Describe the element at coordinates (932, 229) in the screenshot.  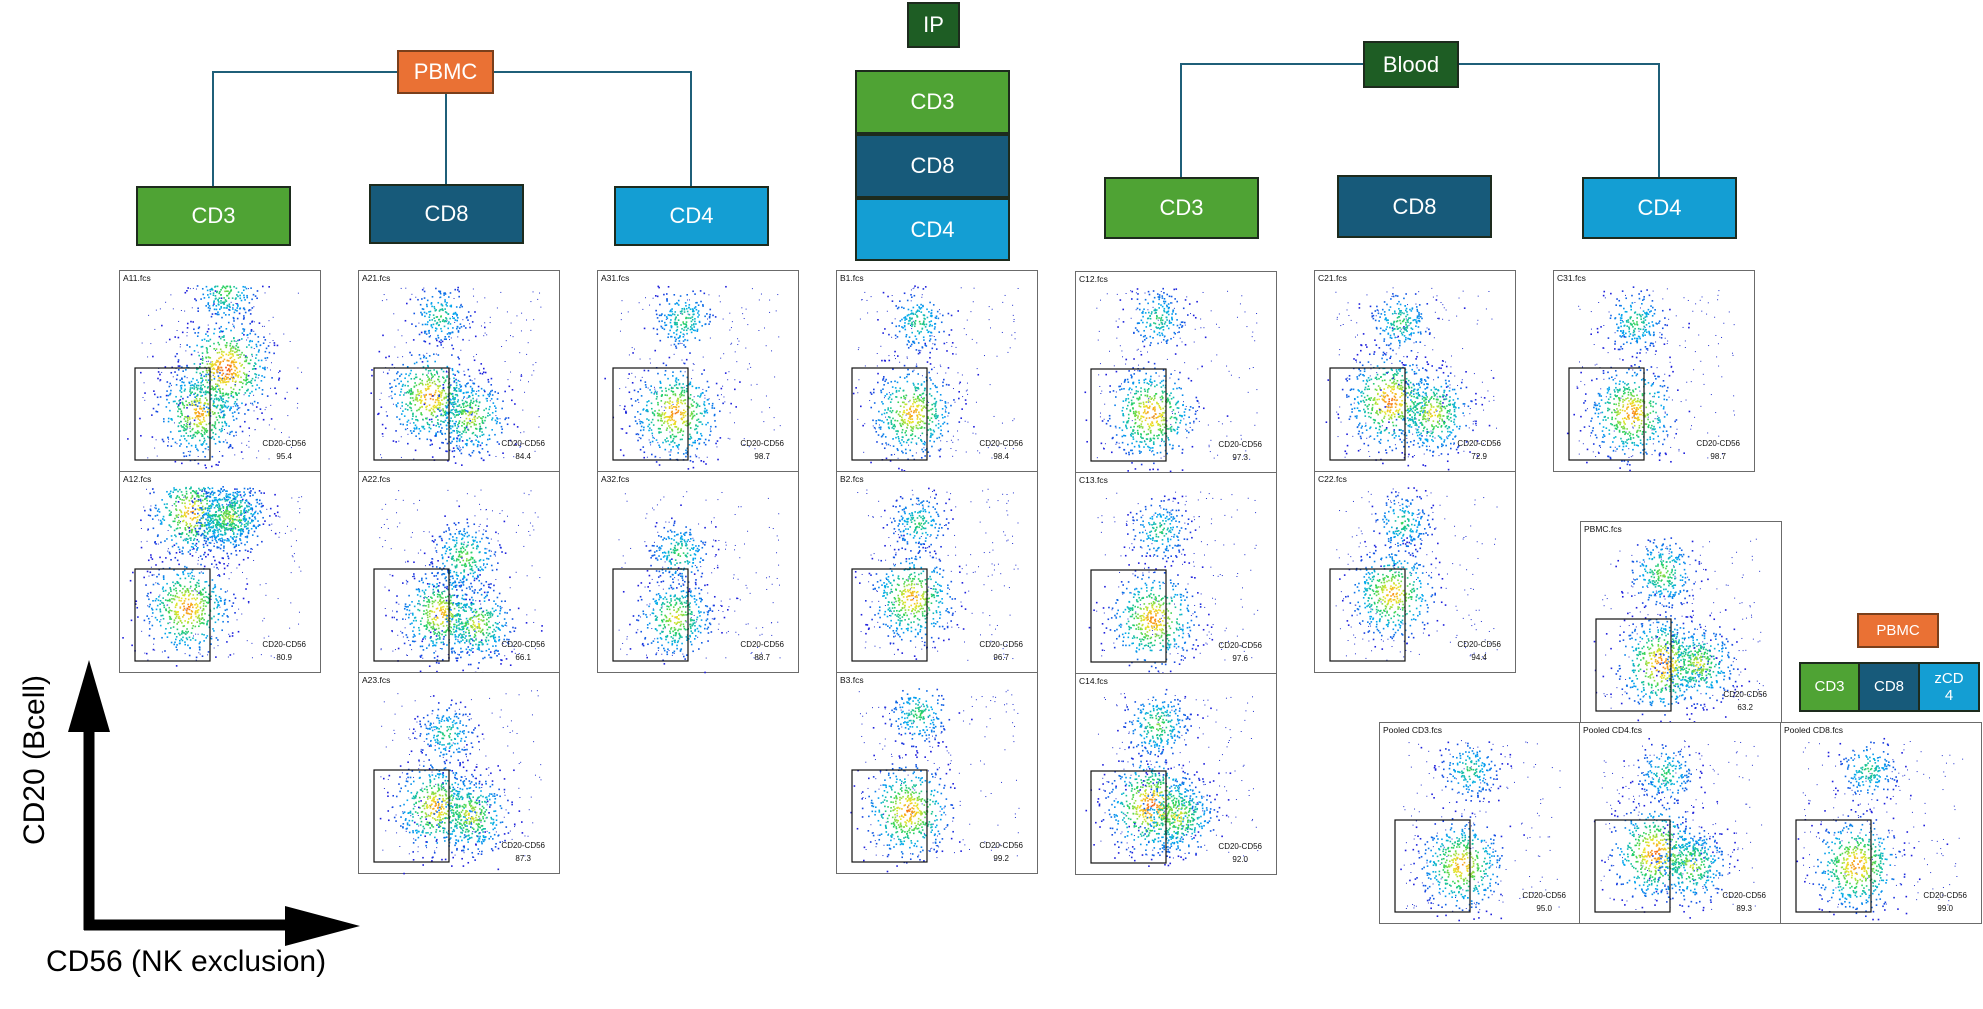
I see `ip-cd4-box: CD4` at that location.